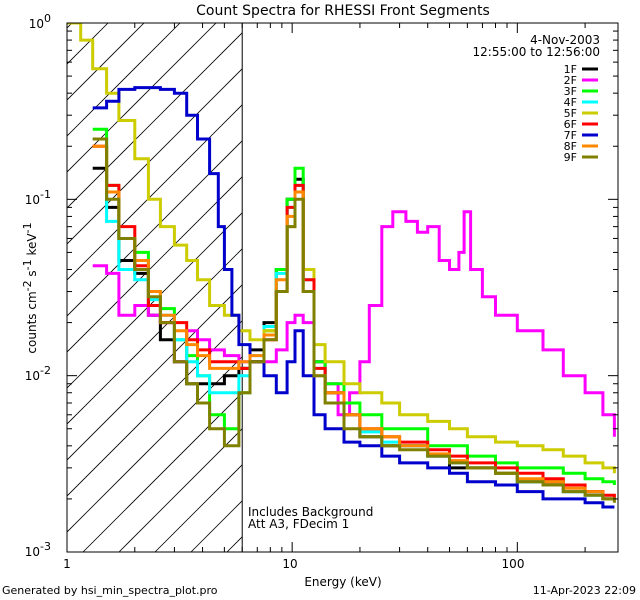 The width and height of the screenshot is (640, 600). Describe the element at coordinates (570, 135) in the screenshot. I see `legend-label-7F: 7F` at that location.